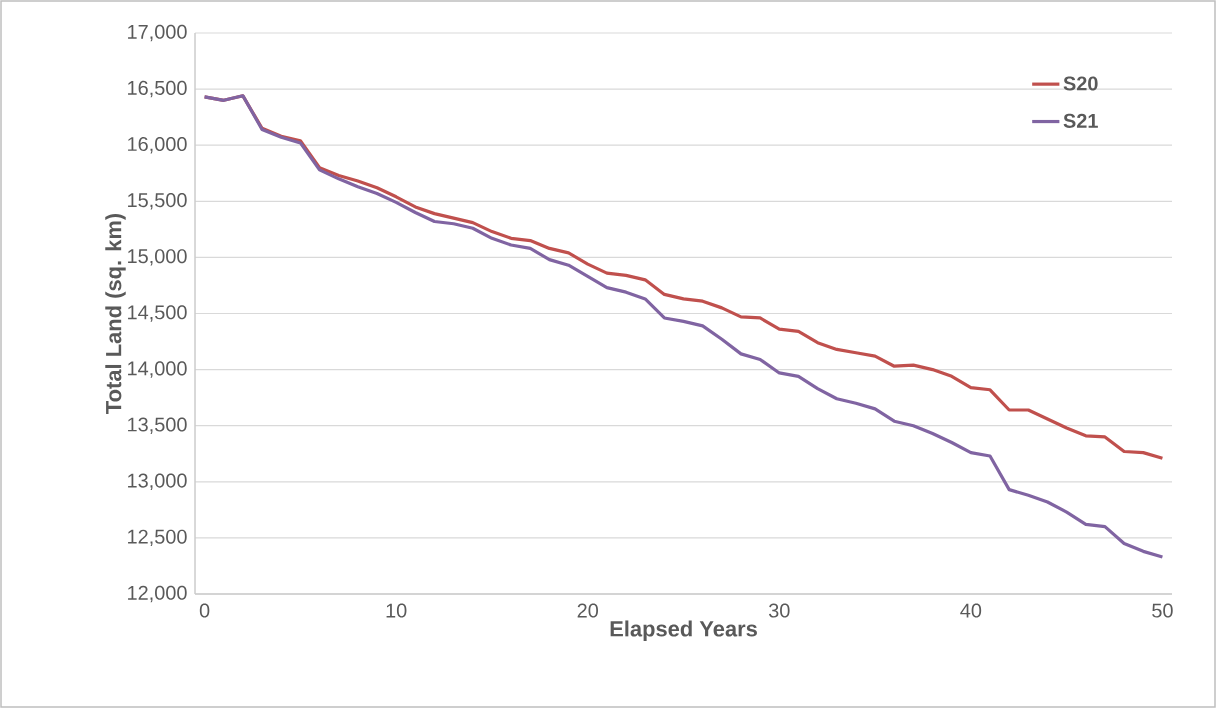 This screenshot has height=708, width=1216. I want to click on x-tick-label: 10, so click(396, 610).